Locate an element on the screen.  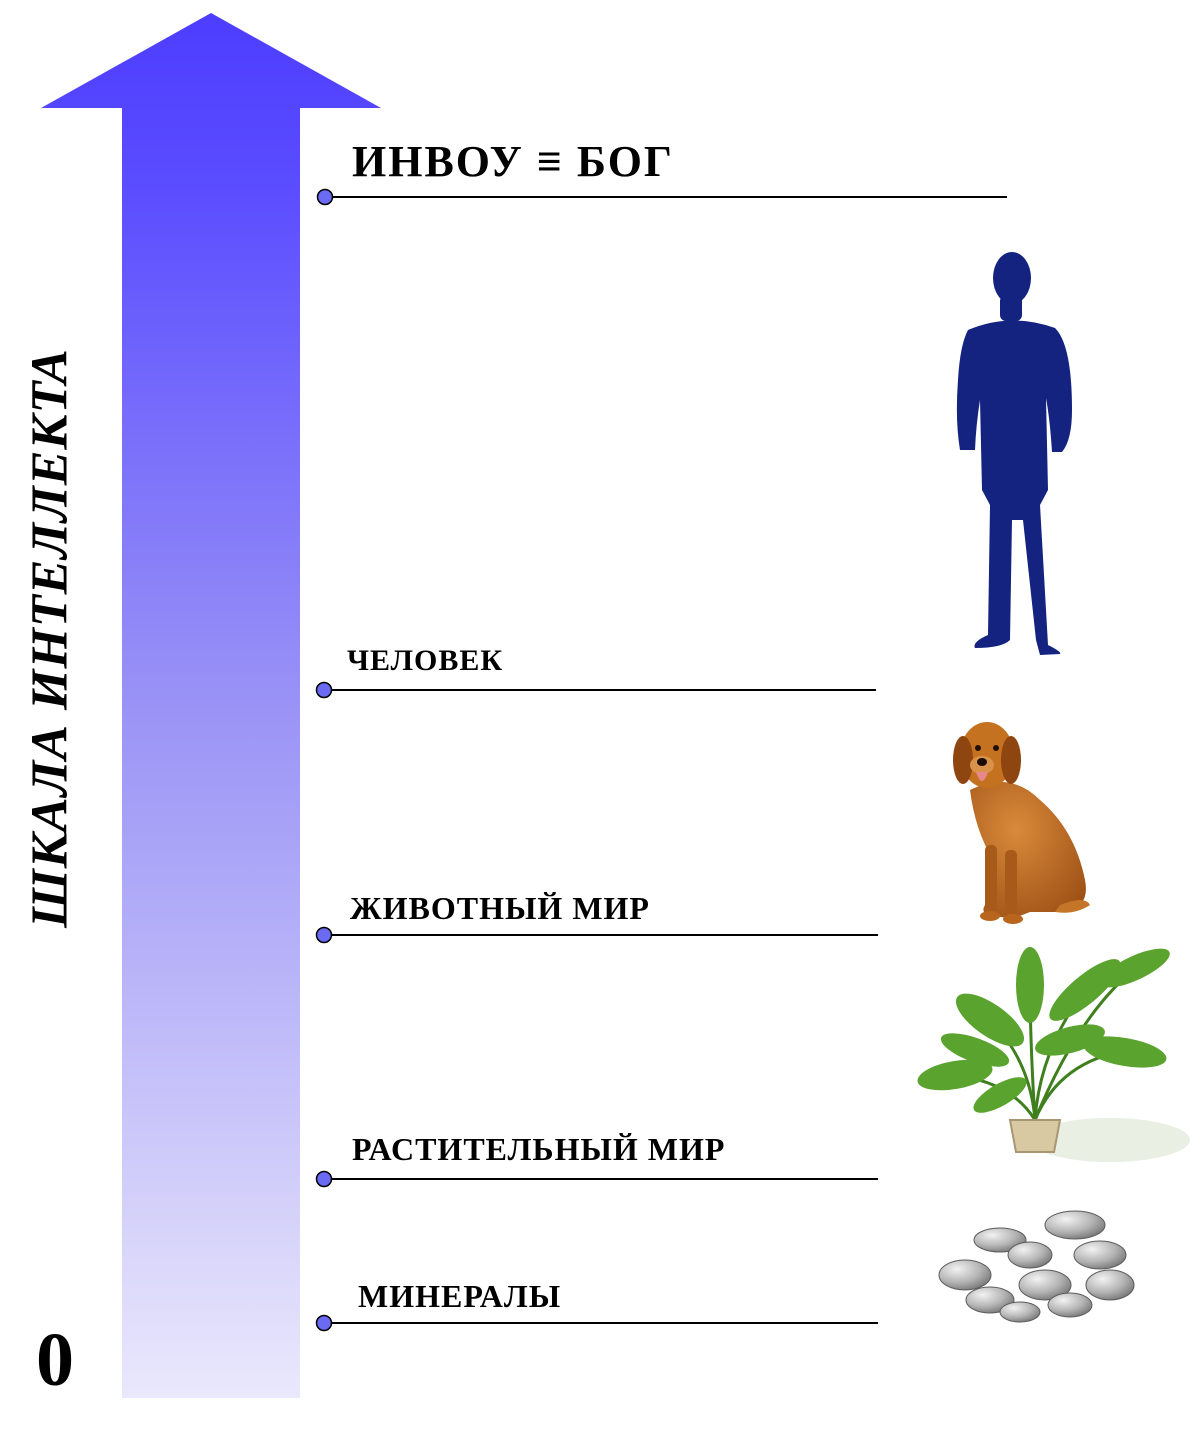
level-label-god: ИНВОУ ≡ БОГ is located at coordinates (513, 161).